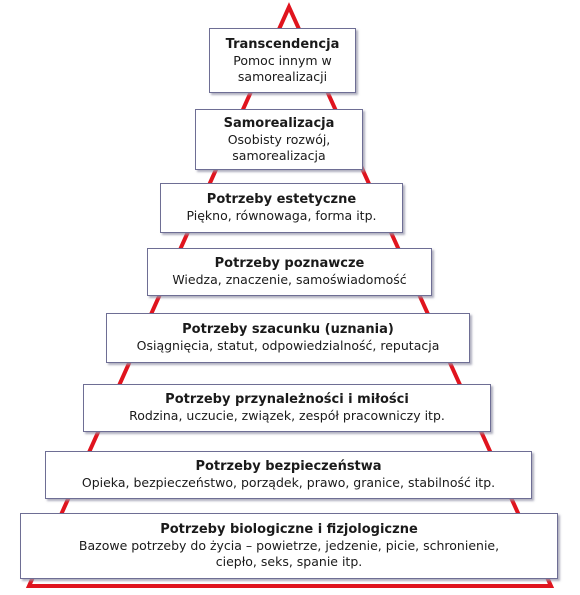 This screenshot has width=580, height=595. Describe the element at coordinates (281, 199) in the screenshot. I see `level-title: Potrzeby estetyczne` at that location.